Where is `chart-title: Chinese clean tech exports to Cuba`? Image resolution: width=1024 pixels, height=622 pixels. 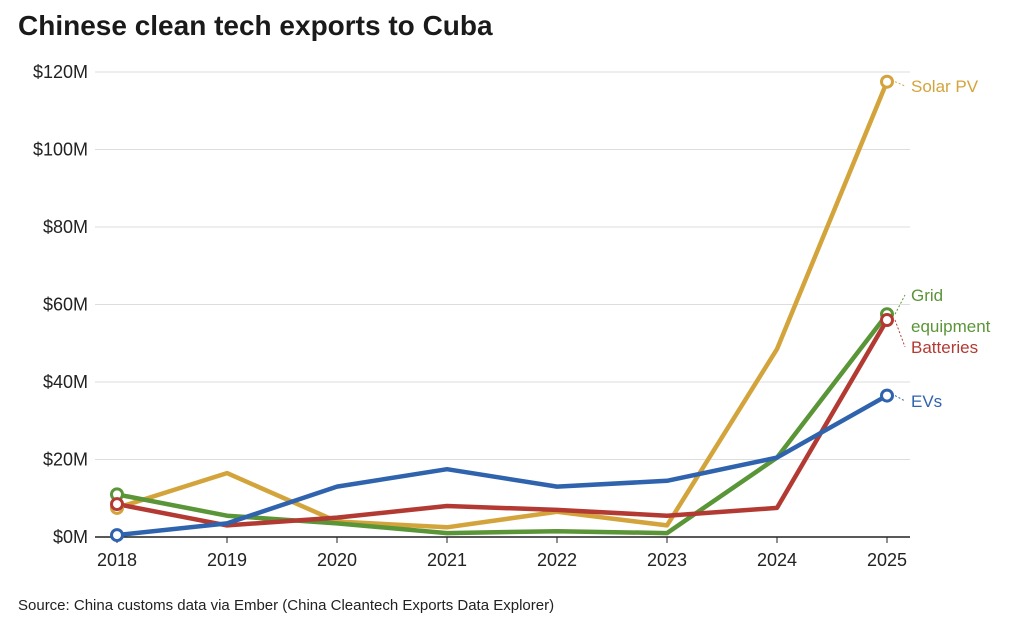 chart-title: Chinese clean tech exports to Cuba is located at coordinates (255, 25).